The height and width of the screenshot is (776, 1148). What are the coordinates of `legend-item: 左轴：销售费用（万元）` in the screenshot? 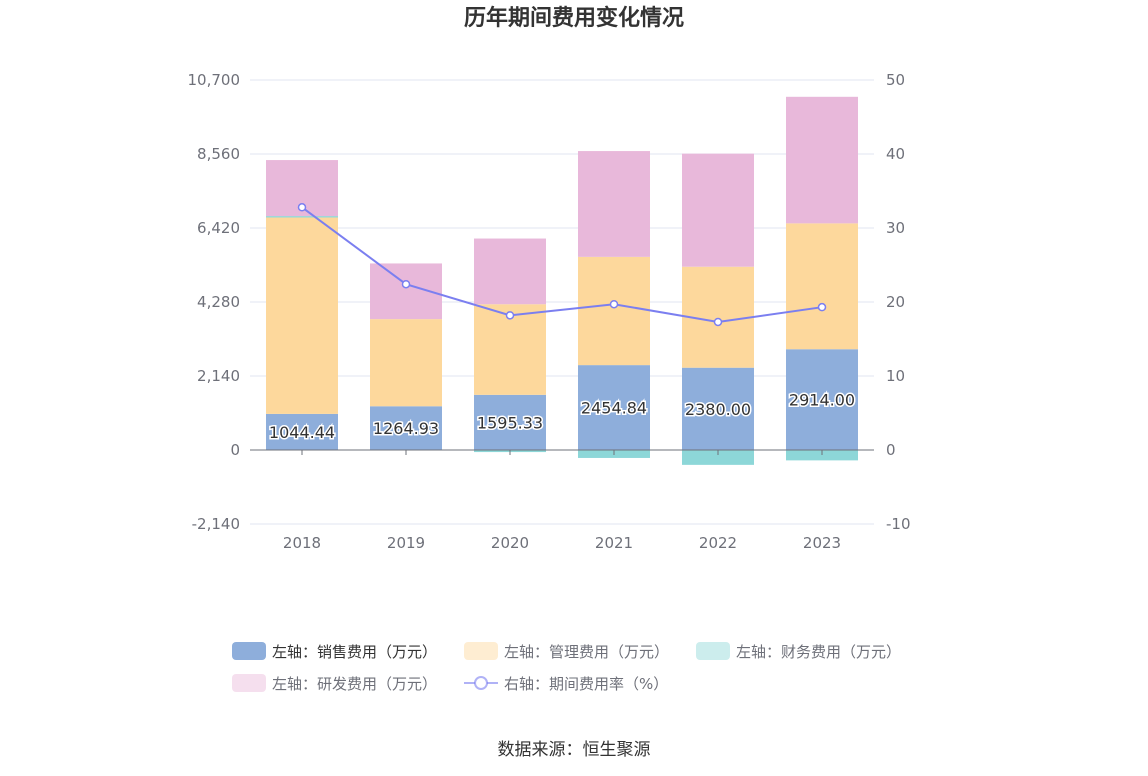 It's located at (334, 651).